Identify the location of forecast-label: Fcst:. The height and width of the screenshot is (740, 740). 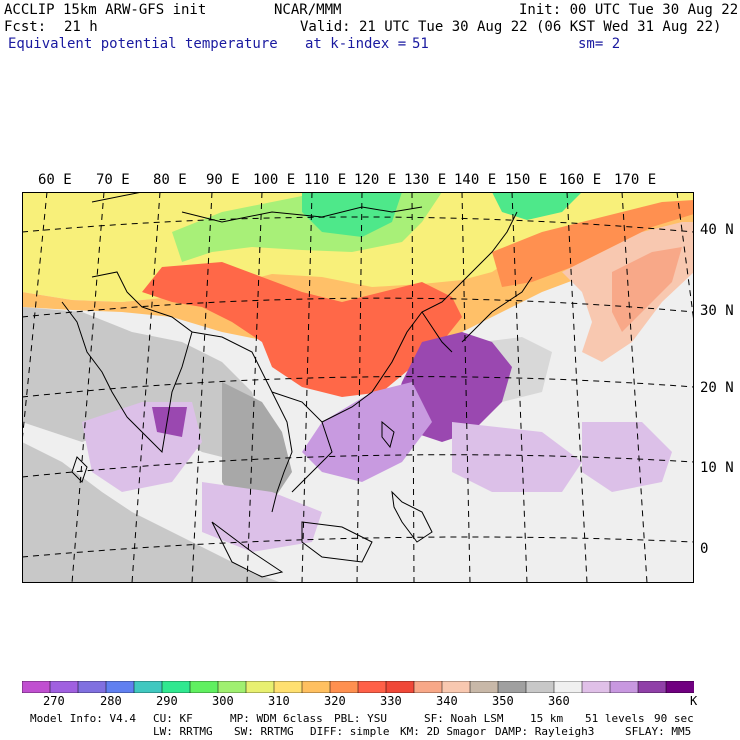
(25, 27).